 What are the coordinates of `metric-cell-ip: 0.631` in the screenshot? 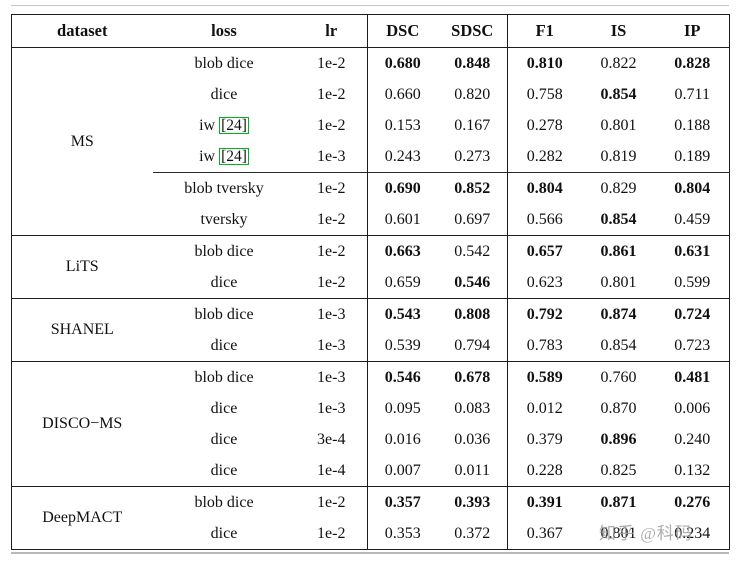 It's located at (692, 251).